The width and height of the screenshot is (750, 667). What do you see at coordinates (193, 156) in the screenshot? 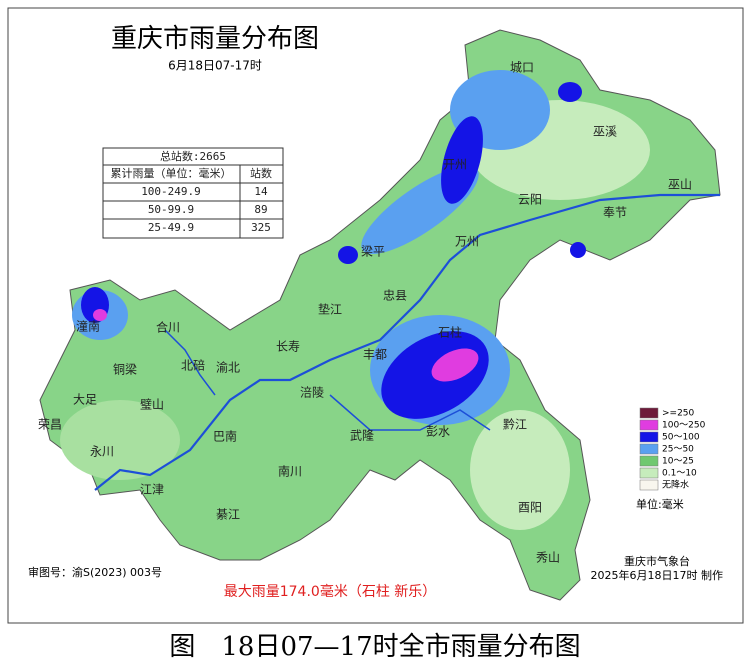
I see `table-header: 总站数:2665` at bounding box center [193, 156].